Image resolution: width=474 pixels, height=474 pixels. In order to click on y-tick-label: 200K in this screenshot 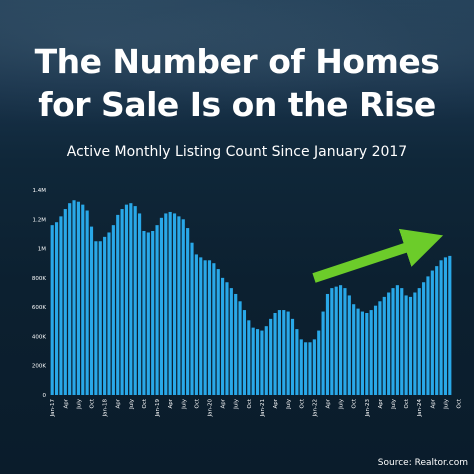, I will do `click(39, 367)`.